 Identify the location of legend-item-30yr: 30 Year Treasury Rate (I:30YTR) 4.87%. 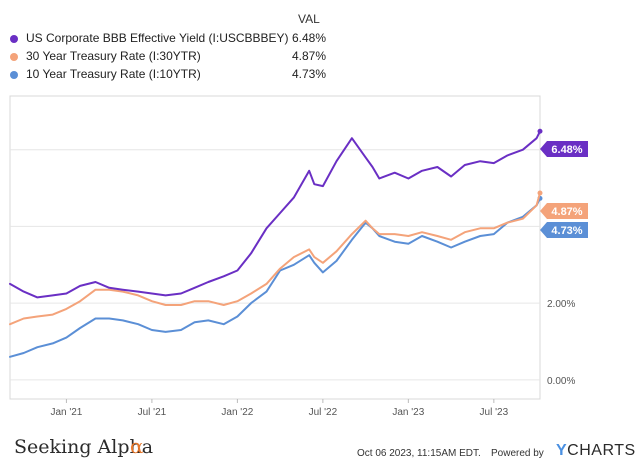
(178, 57).